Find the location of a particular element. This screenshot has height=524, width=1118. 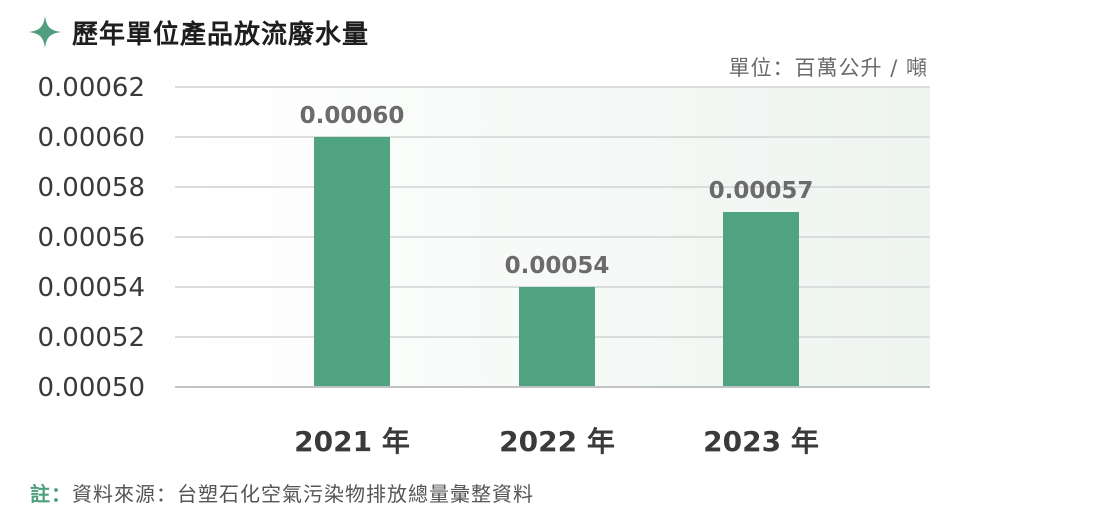

footnote: 註：資料來源：台塑石化空氣污染物排放總量彙整資料 is located at coordinates (282, 492).